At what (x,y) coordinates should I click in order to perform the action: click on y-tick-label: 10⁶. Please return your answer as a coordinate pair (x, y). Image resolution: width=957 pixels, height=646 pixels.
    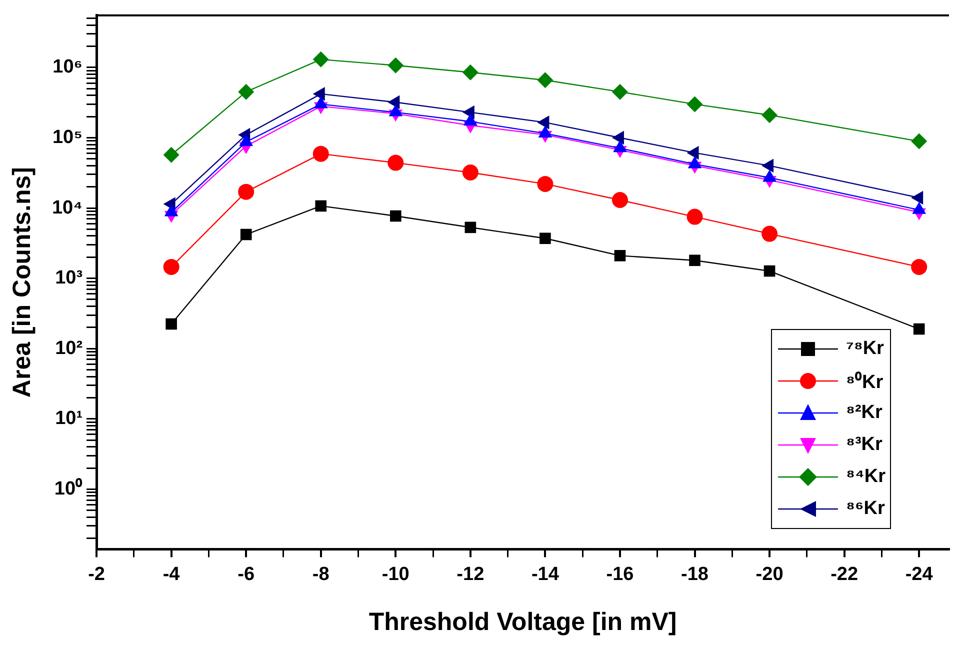
    Looking at the image, I should click on (67, 67).